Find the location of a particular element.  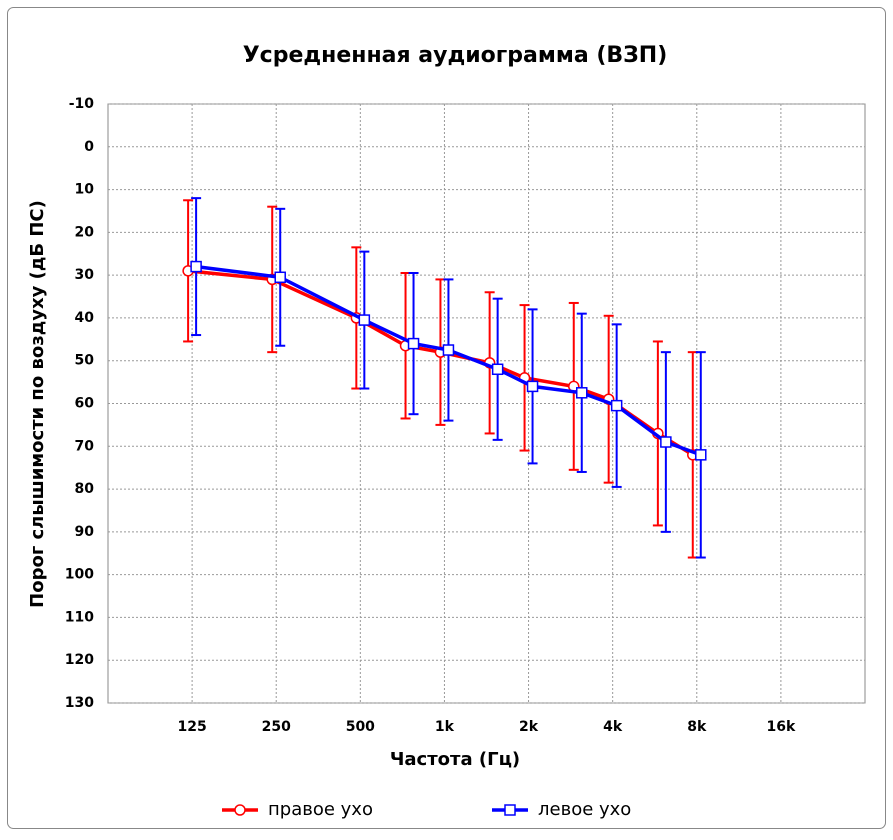

y-tick-label: 40 is located at coordinates (85, 318).